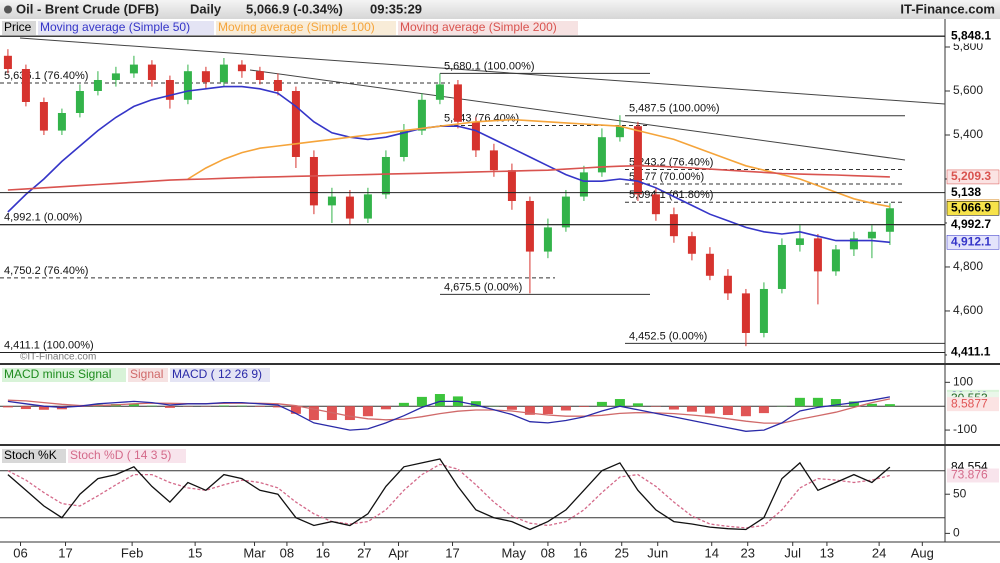 This screenshot has width=1000, height=563. What do you see at coordinates (666, 177) in the screenshot?
I see `fib-label: 5,177 (70.00%)` at bounding box center [666, 177].